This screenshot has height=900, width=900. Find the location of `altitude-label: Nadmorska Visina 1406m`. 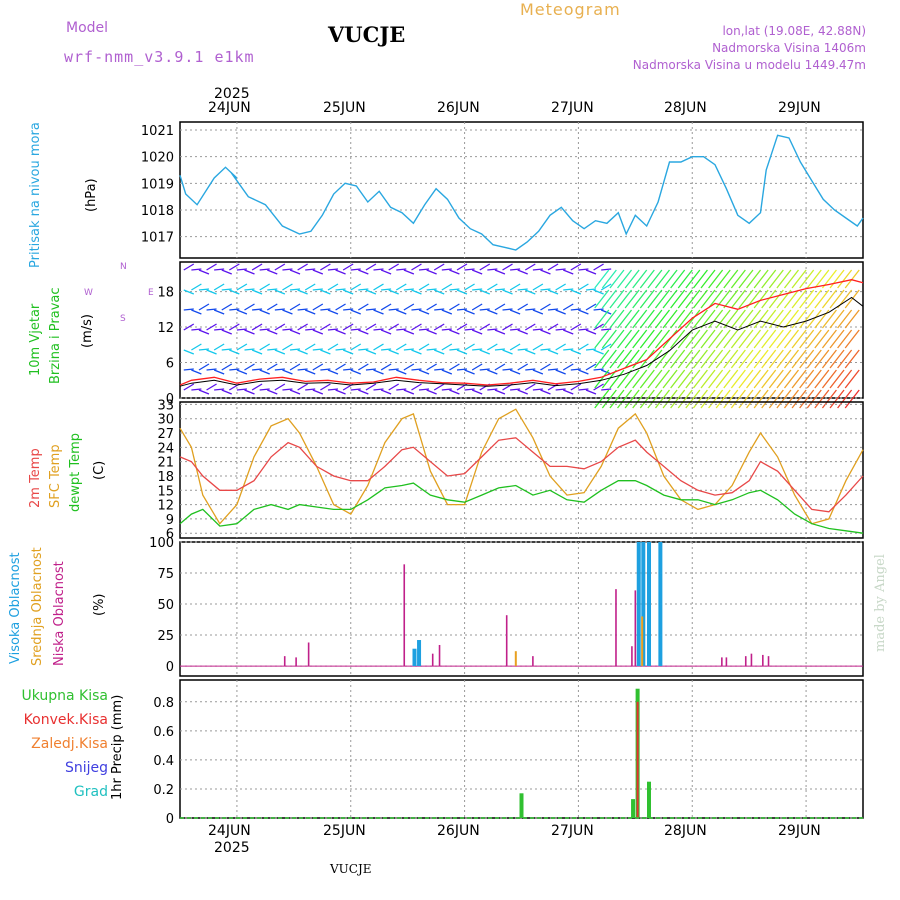

altitude-label: Nadmorska Visina 1406m is located at coordinates (789, 48).